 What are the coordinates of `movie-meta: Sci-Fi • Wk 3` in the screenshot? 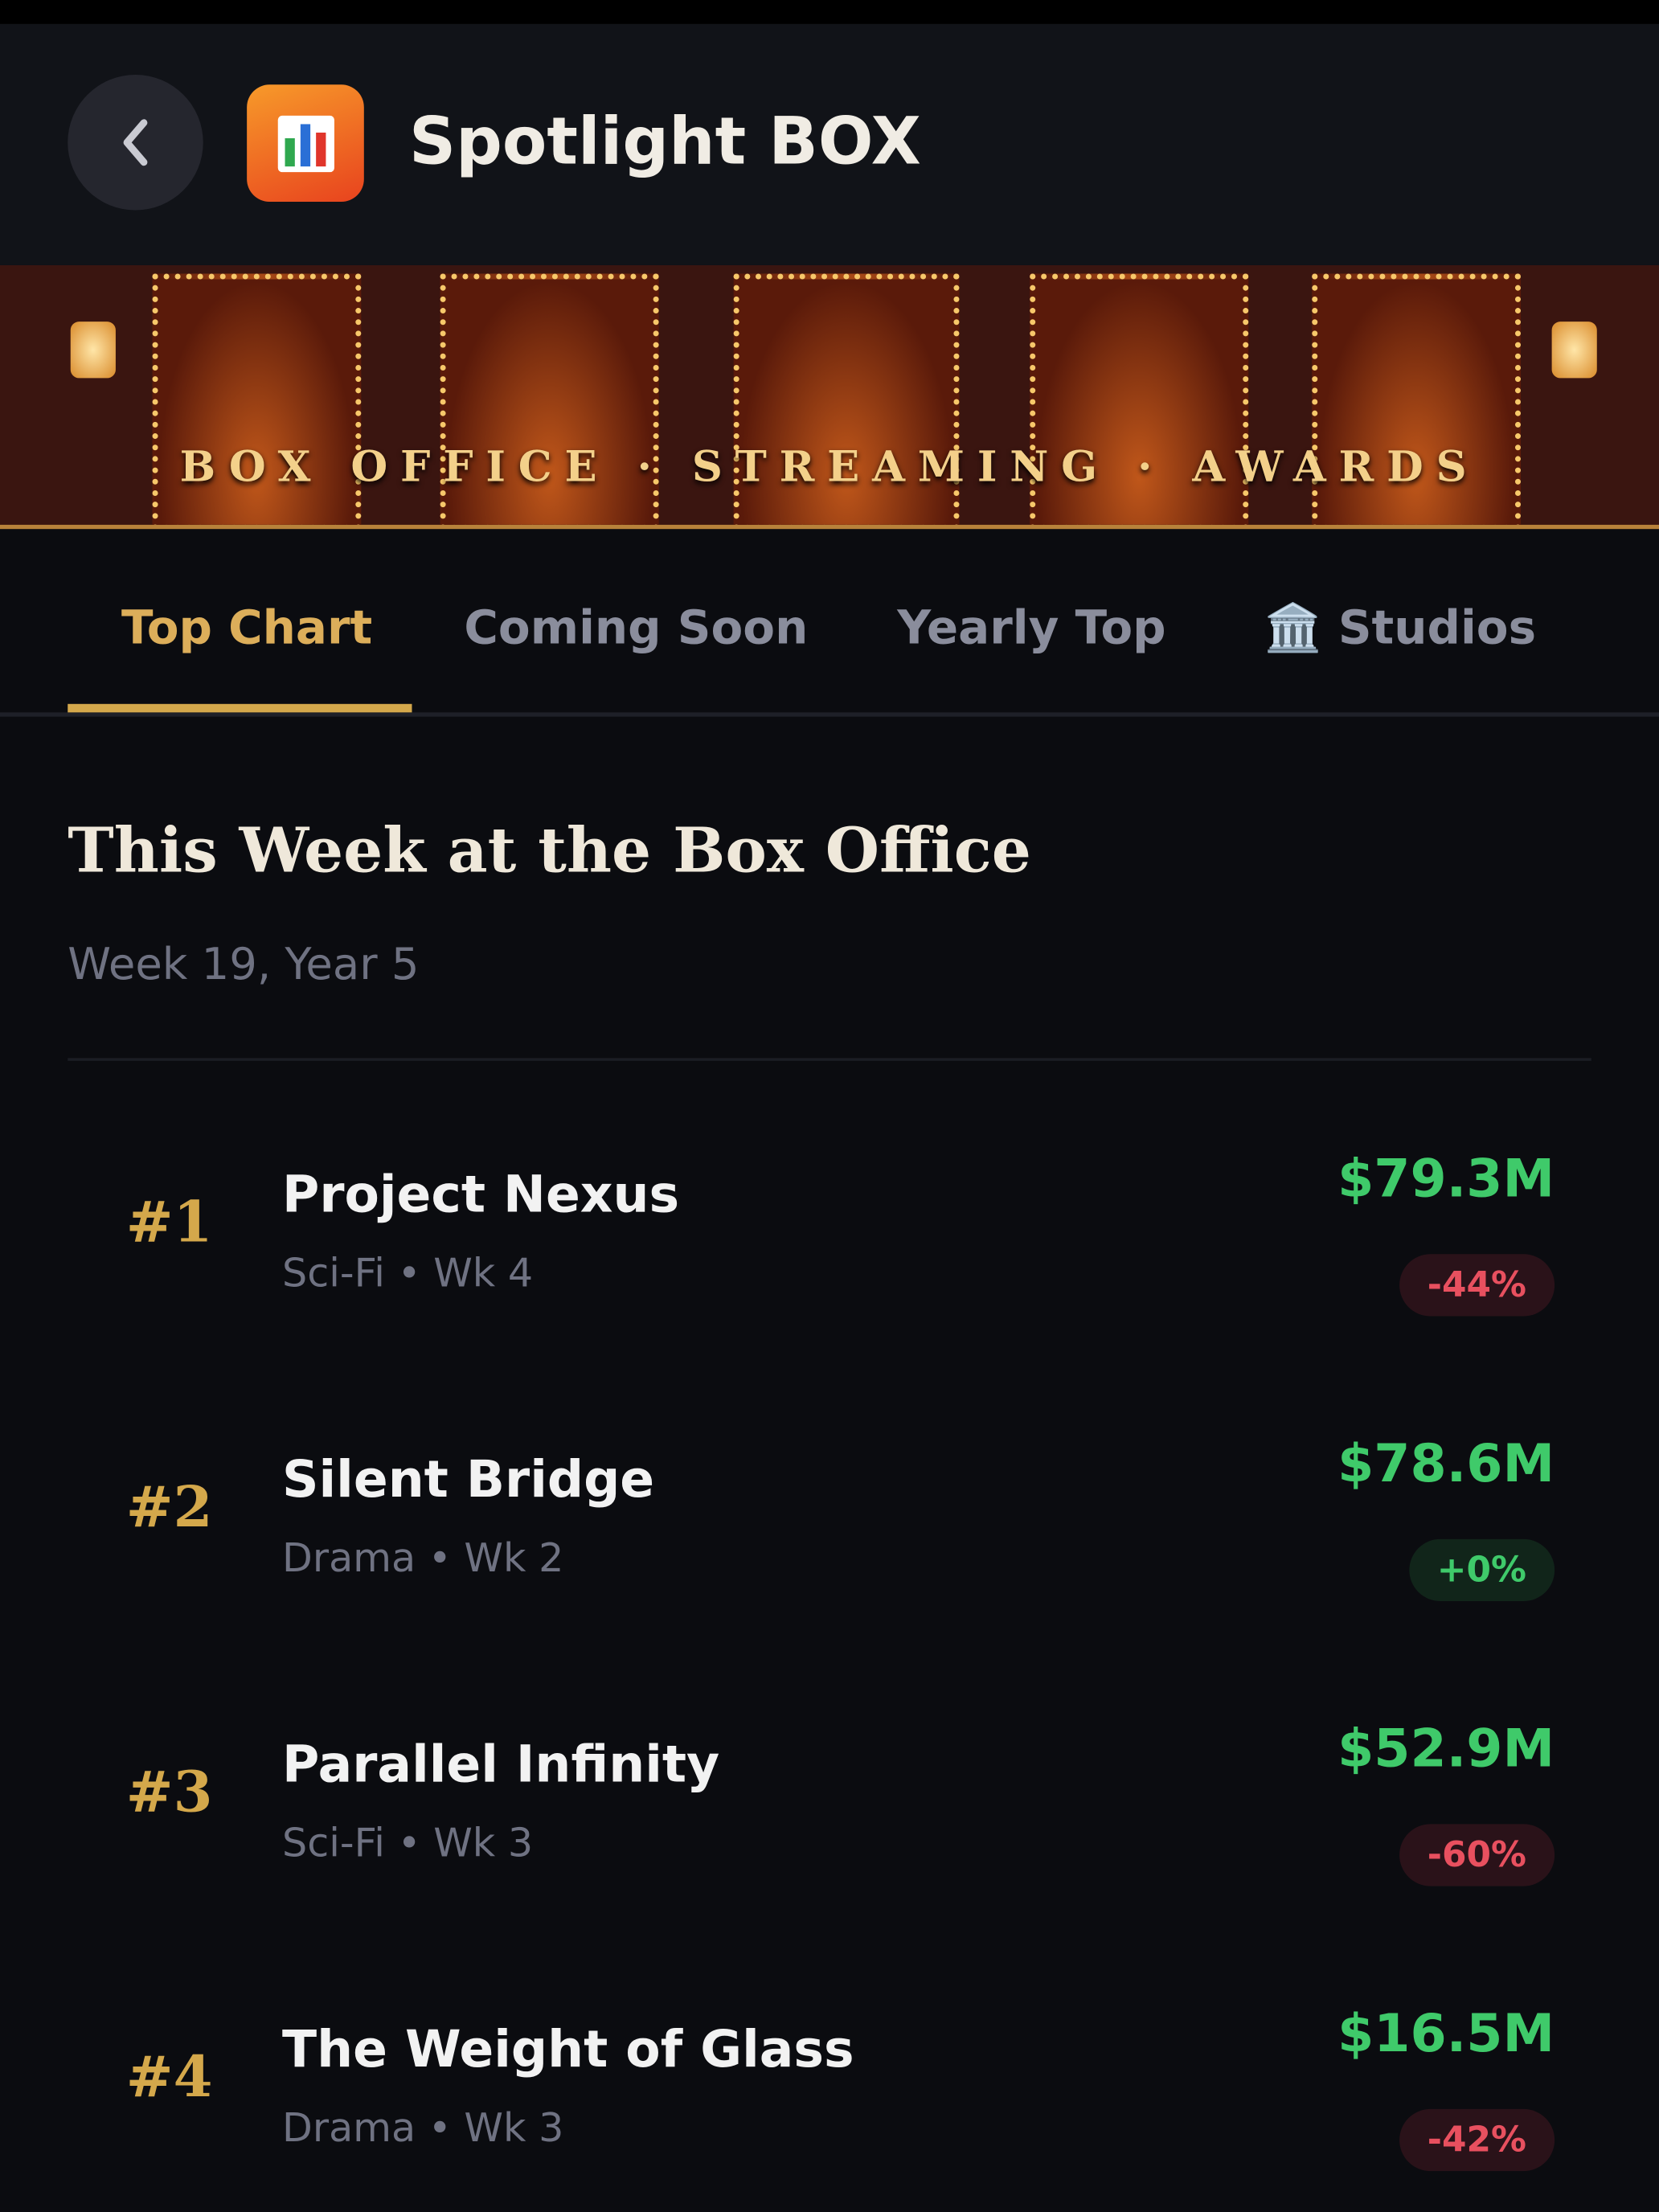 It's located at (408, 1843).